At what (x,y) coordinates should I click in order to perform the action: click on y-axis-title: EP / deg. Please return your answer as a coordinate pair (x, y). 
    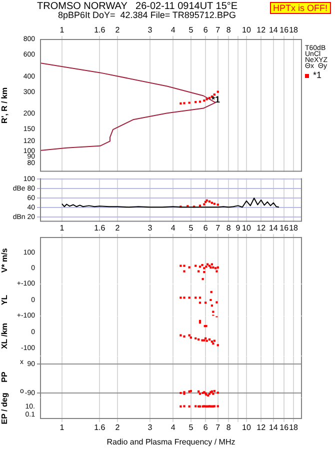
    Looking at the image, I should click on (5, 408).